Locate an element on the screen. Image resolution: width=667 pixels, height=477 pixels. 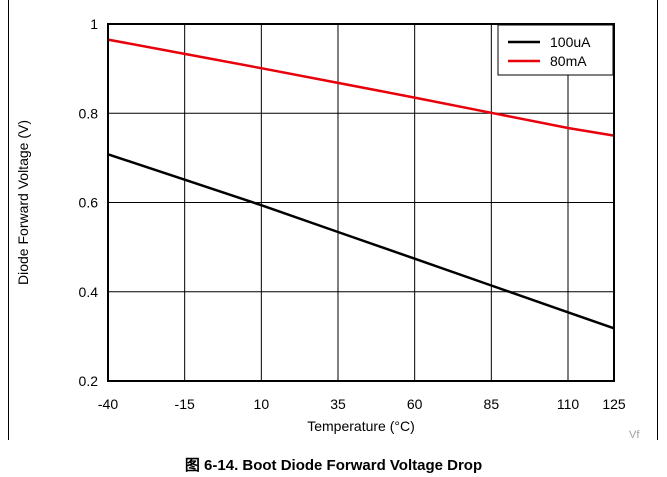
frame-left-border is located at coordinates (8, 220).